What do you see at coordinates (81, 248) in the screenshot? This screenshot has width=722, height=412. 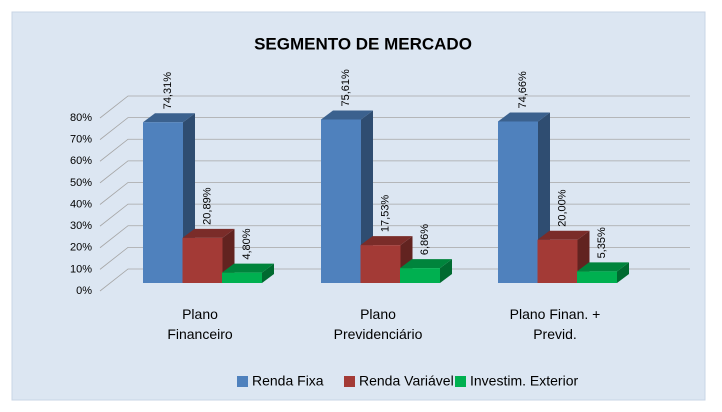 I see `y-tick-label: 20%` at bounding box center [81, 248].